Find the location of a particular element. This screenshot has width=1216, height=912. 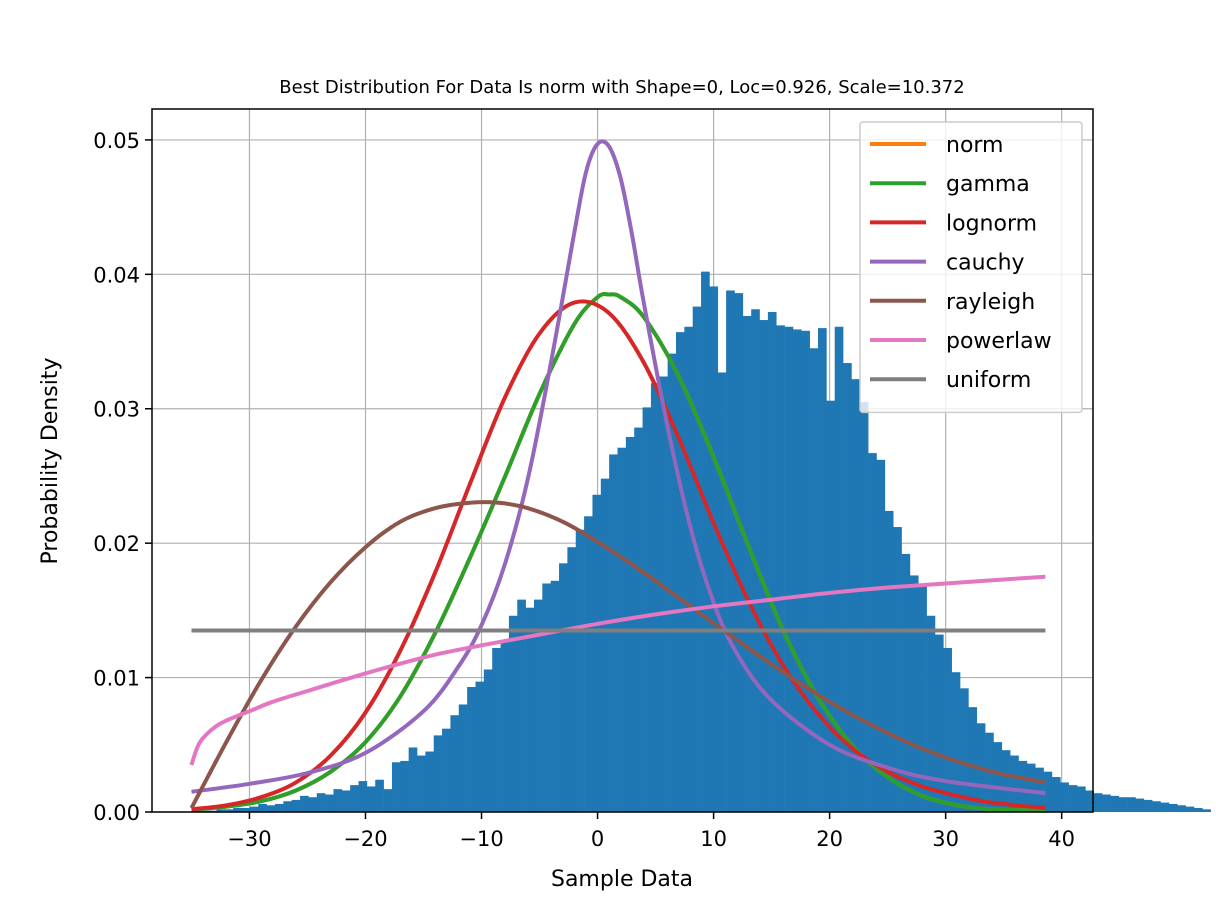

x-tick-label: −20 is located at coordinates (365, 839).